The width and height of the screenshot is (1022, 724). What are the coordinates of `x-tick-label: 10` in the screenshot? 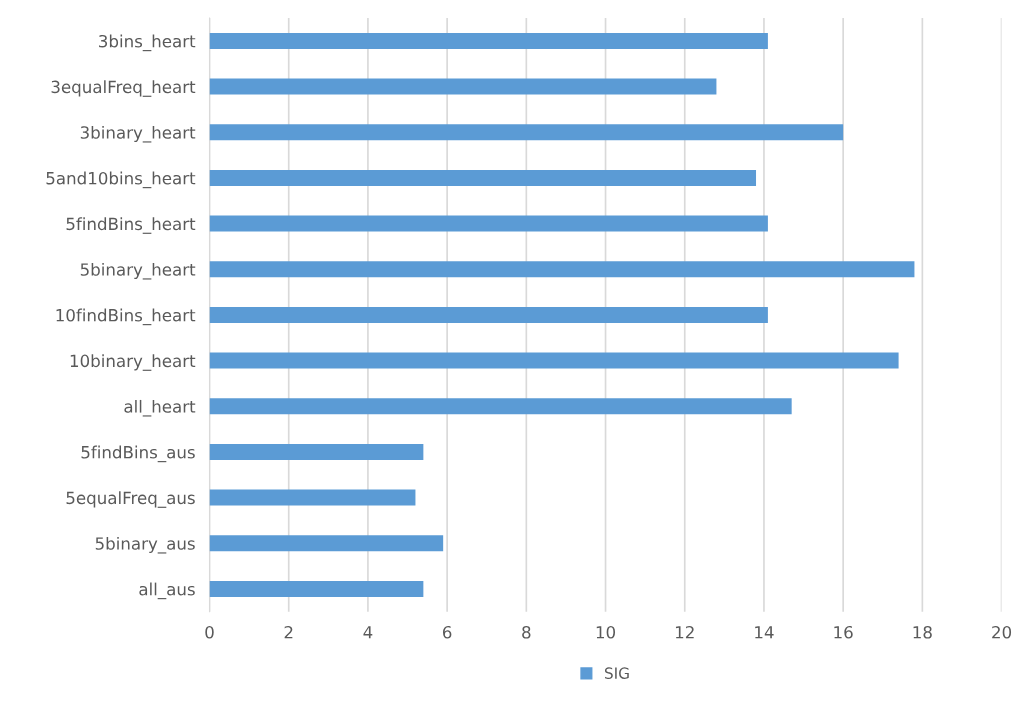 It's located at (606, 632).